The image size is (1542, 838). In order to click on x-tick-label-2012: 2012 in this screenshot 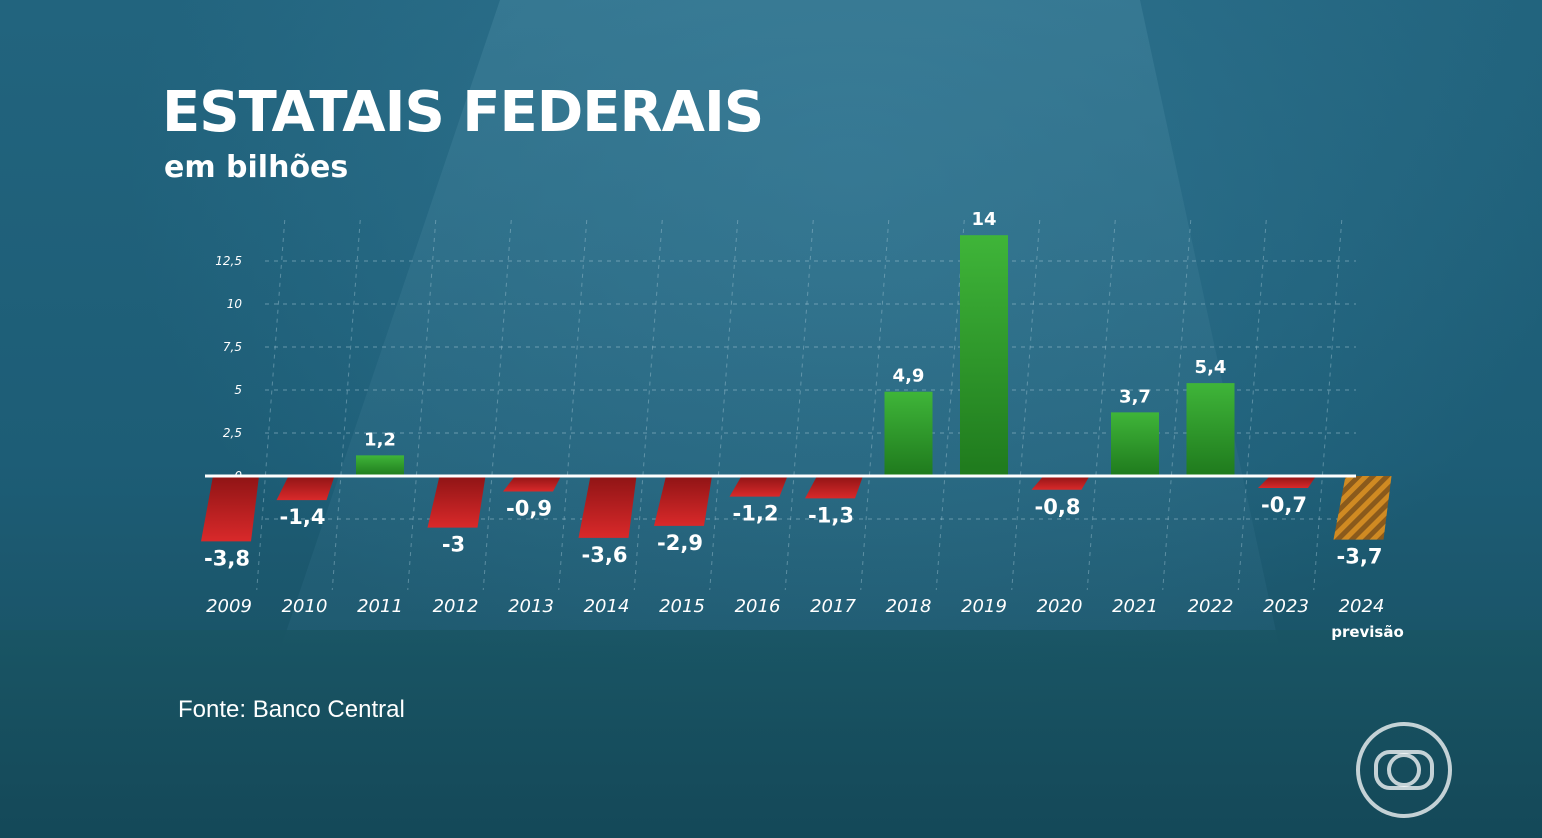, I will do `click(456, 606)`.